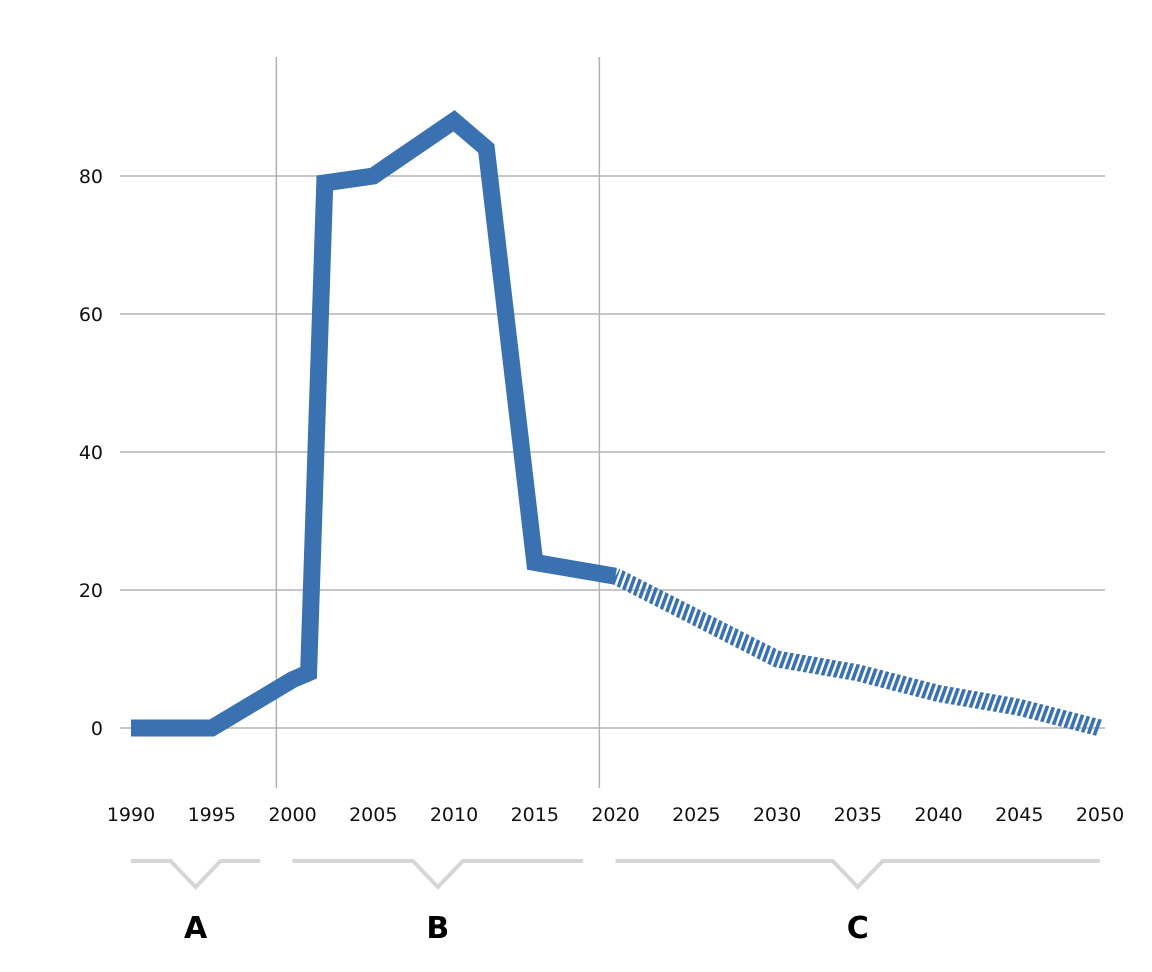 The image size is (1152, 972). Describe the element at coordinates (292, 815) in the screenshot. I see `x-tick-label: 2000` at that location.